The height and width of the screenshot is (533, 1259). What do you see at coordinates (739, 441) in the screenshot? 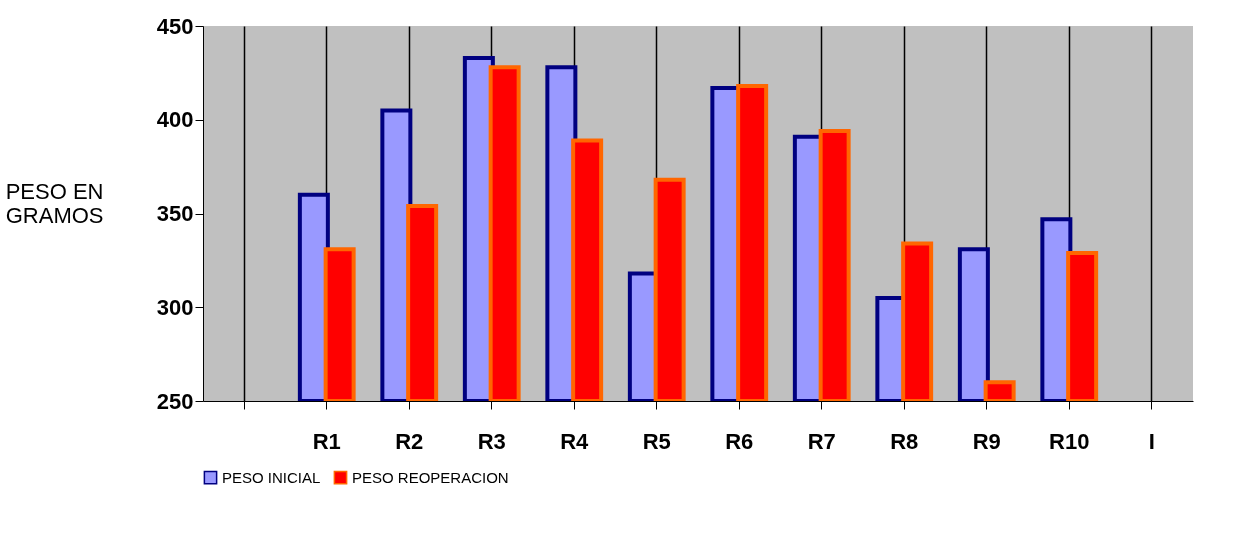
I see `x-tick-label: R6` at bounding box center [739, 441].